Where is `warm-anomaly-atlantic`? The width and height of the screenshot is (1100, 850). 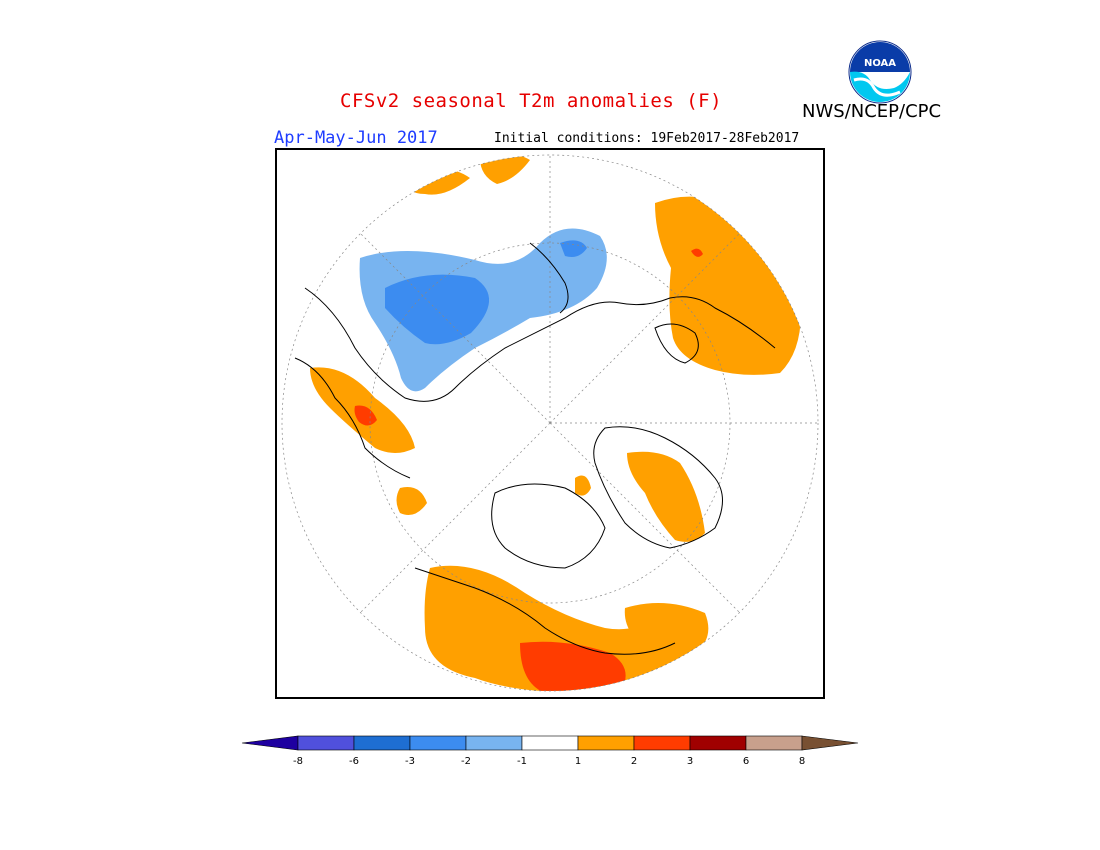 warm-anomaly-atlantic is located at coordinates (666, 629).